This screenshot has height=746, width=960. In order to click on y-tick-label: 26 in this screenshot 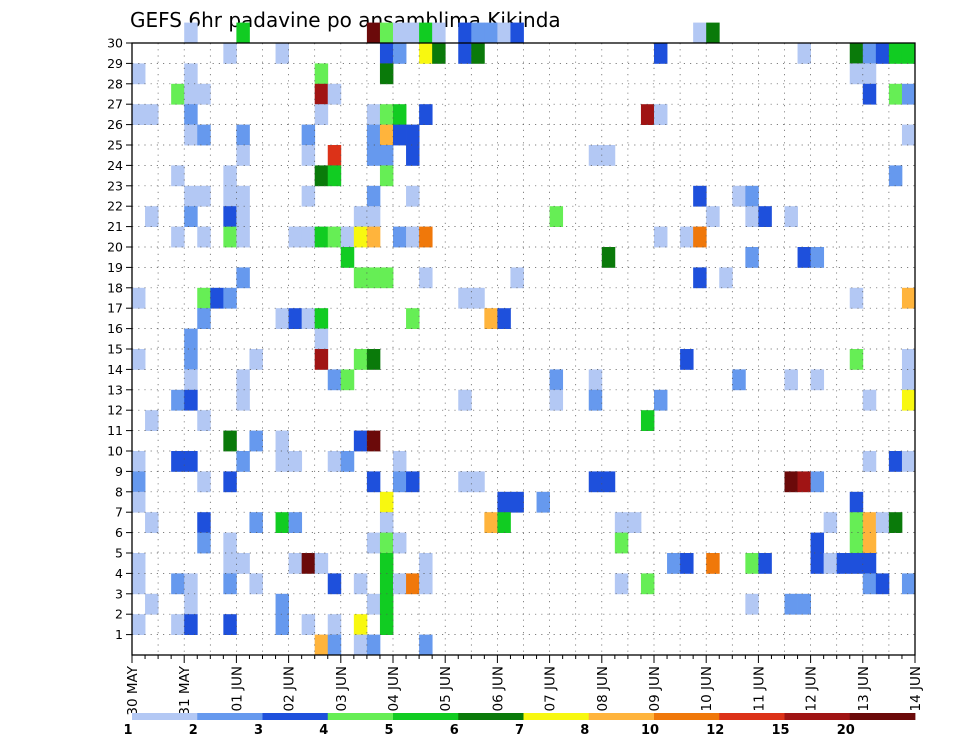, I will do `click(115, 124)`.